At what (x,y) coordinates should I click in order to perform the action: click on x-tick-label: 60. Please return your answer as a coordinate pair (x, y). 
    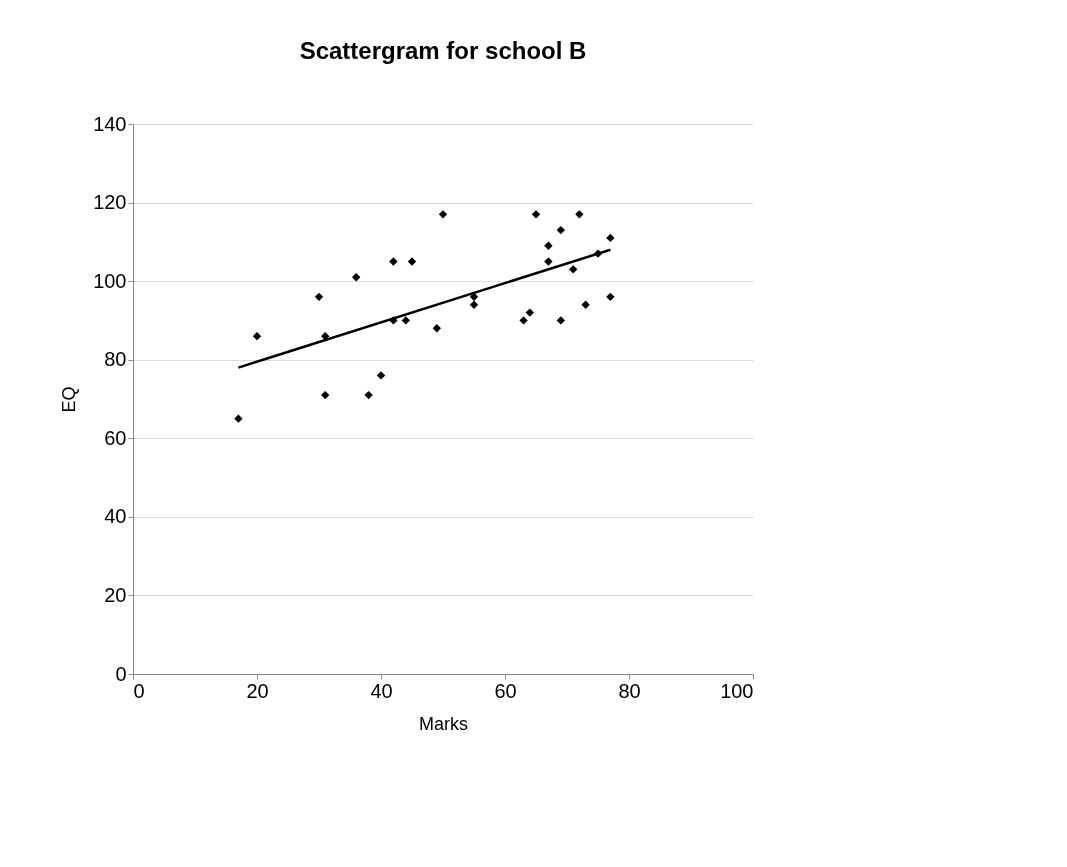
    Looking at the image, I should click on (505, 690).